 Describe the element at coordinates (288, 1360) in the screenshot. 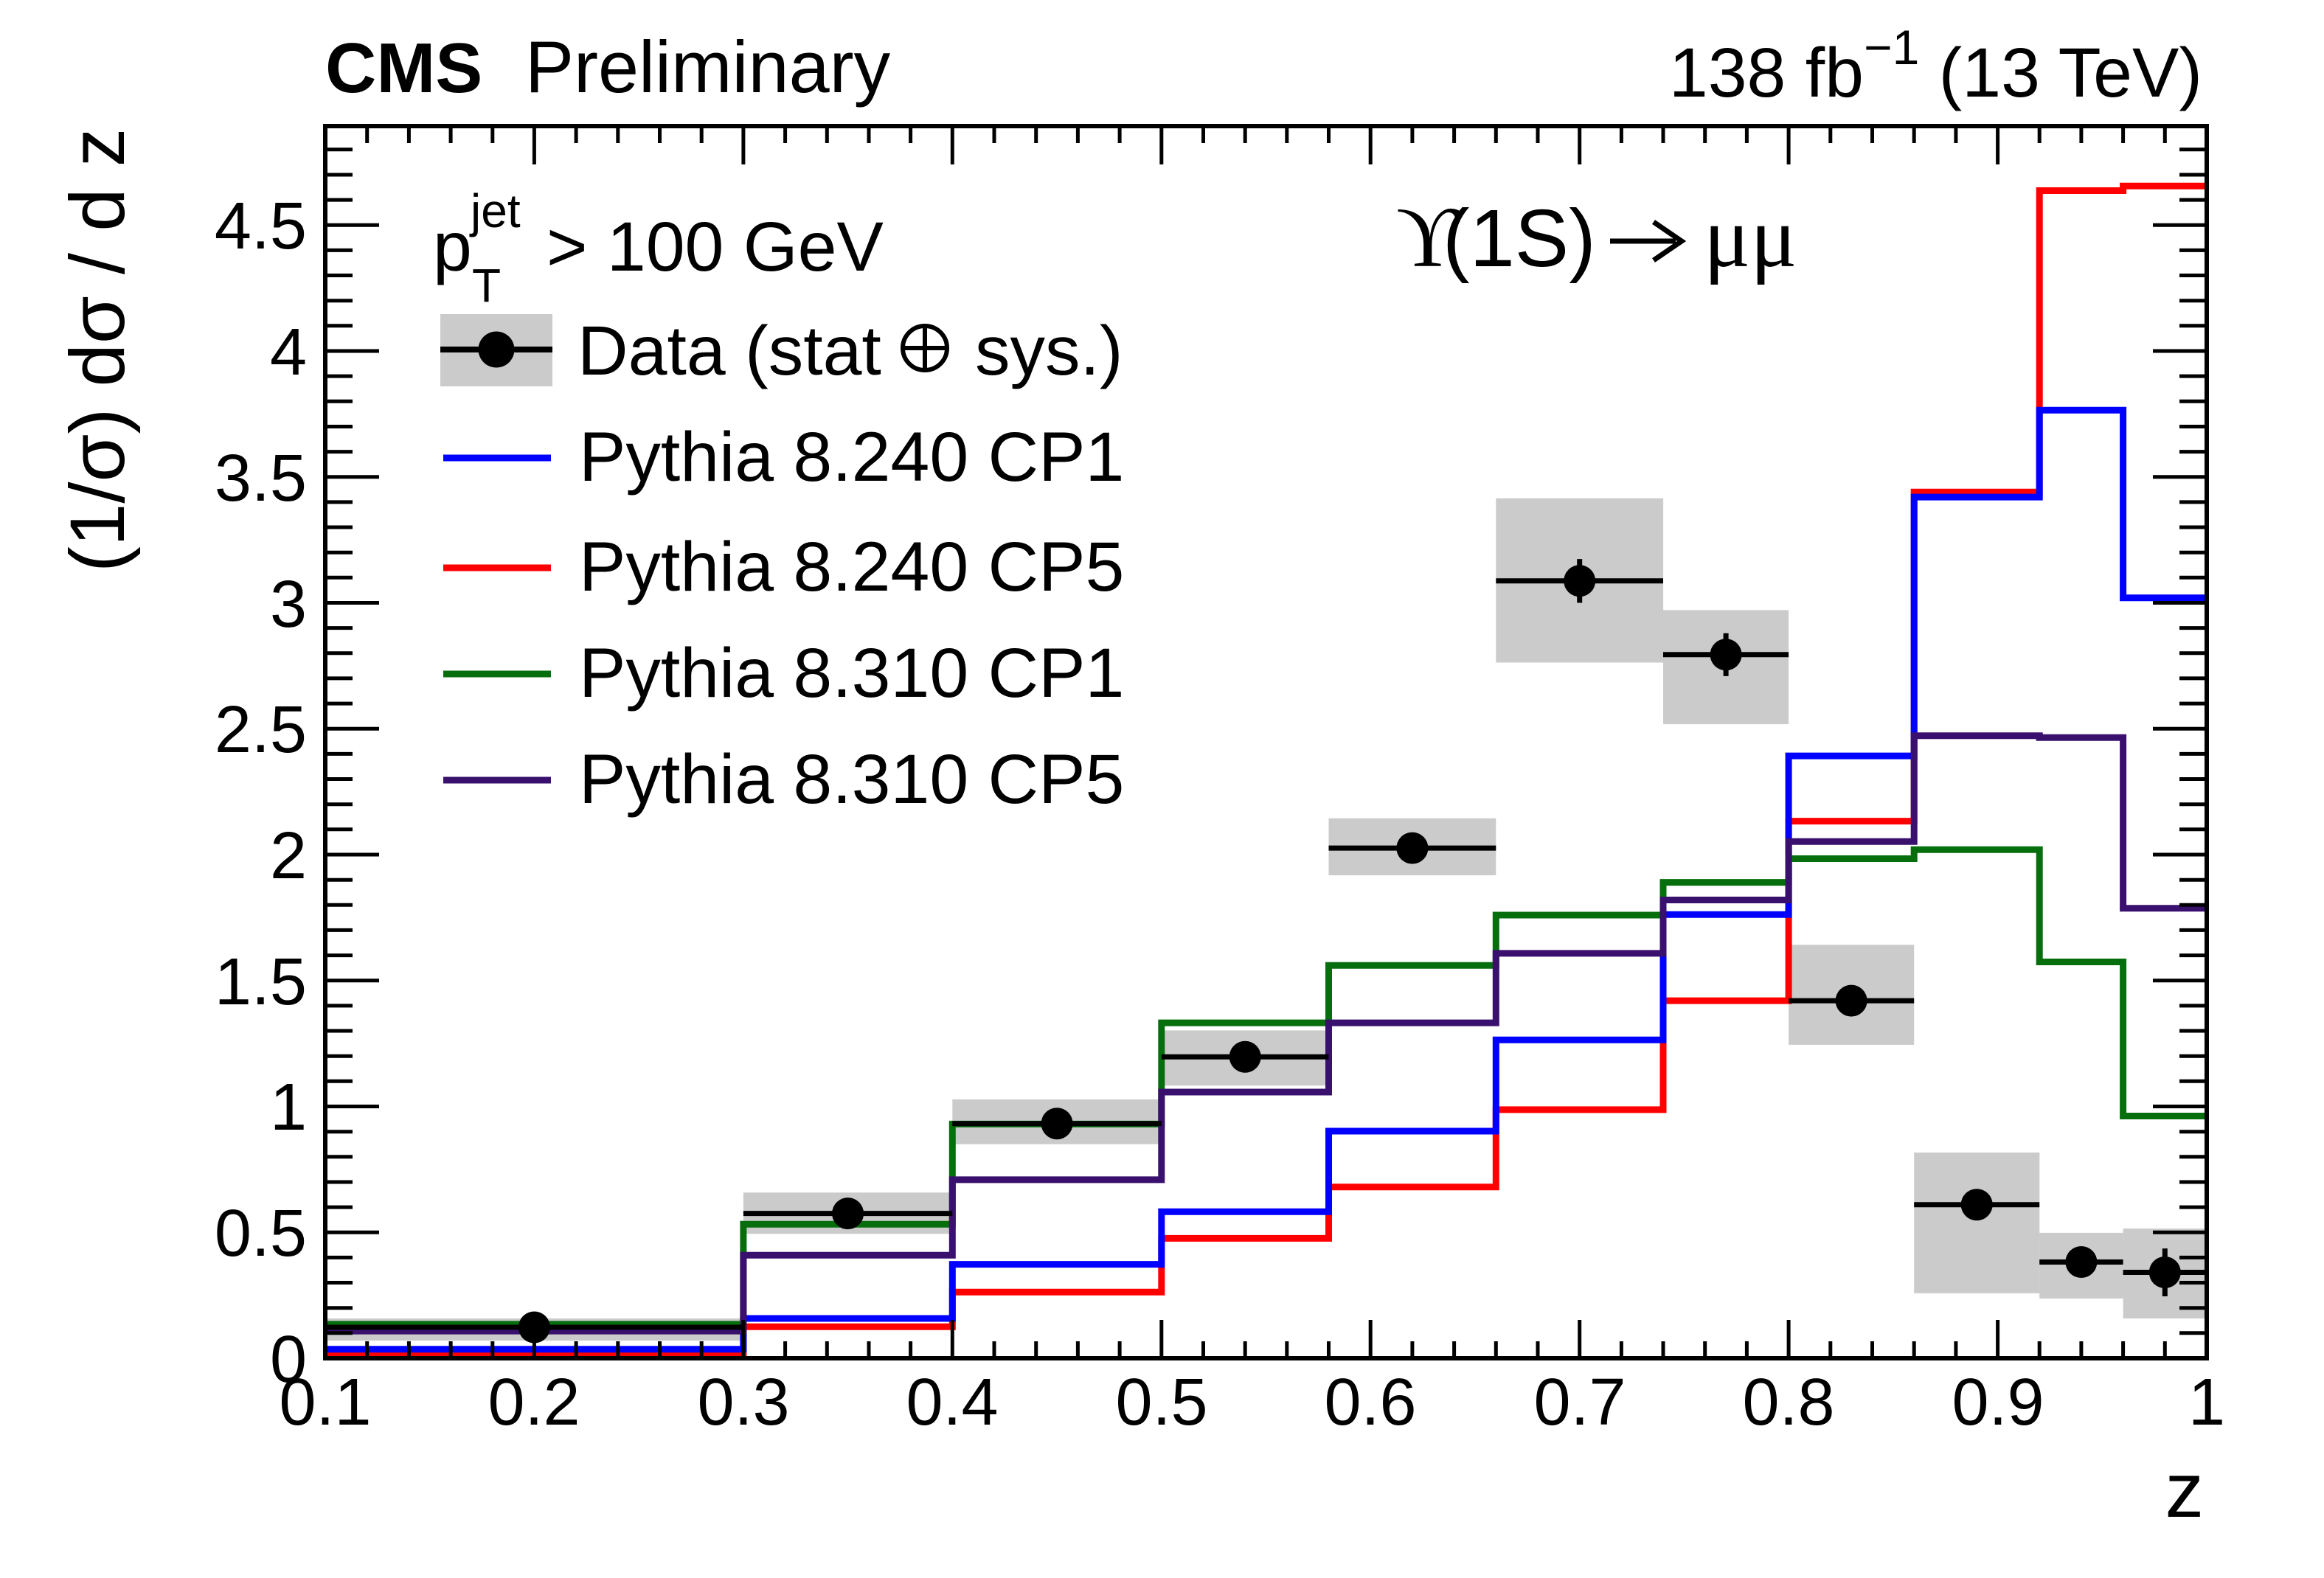

I see `svg-text: 0` at that location.